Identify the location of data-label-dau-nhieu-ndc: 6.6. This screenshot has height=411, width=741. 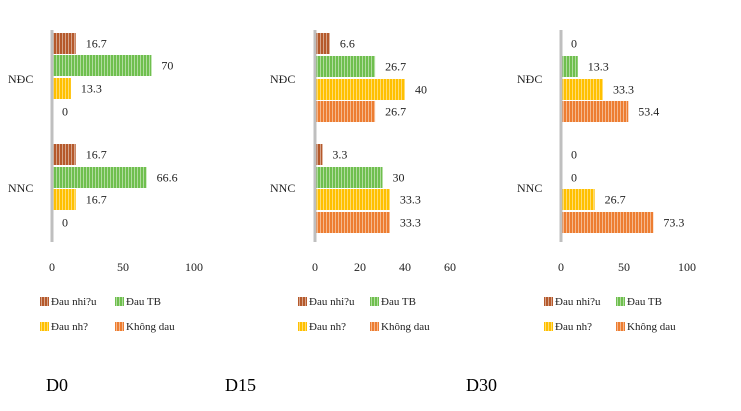
(347, 44).